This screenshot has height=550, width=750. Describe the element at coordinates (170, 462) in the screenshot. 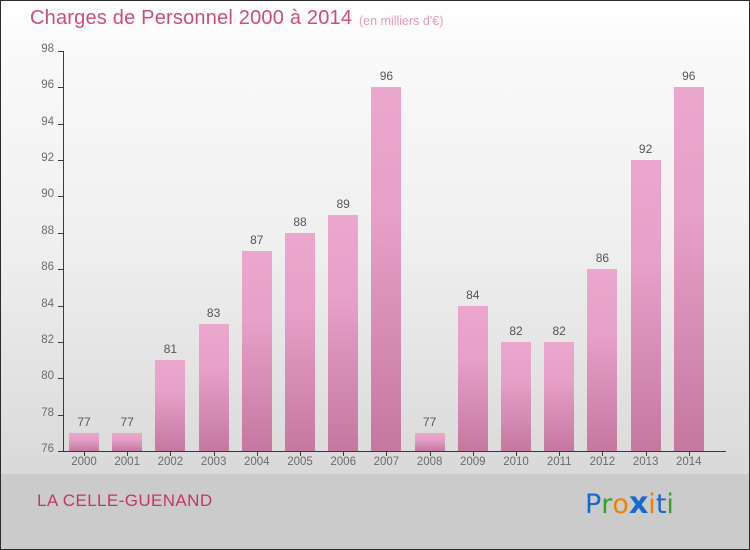

I see `x-axis-label: 2002` at that location.